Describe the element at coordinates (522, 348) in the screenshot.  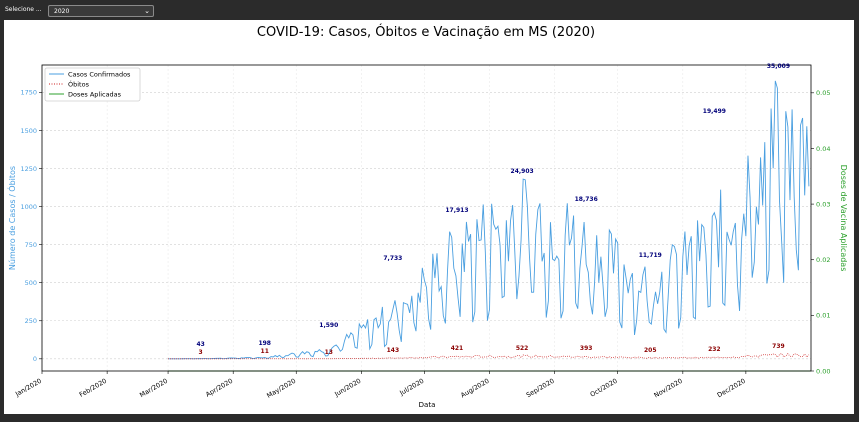
I see `monthly-deaths-label: 522` at that location.